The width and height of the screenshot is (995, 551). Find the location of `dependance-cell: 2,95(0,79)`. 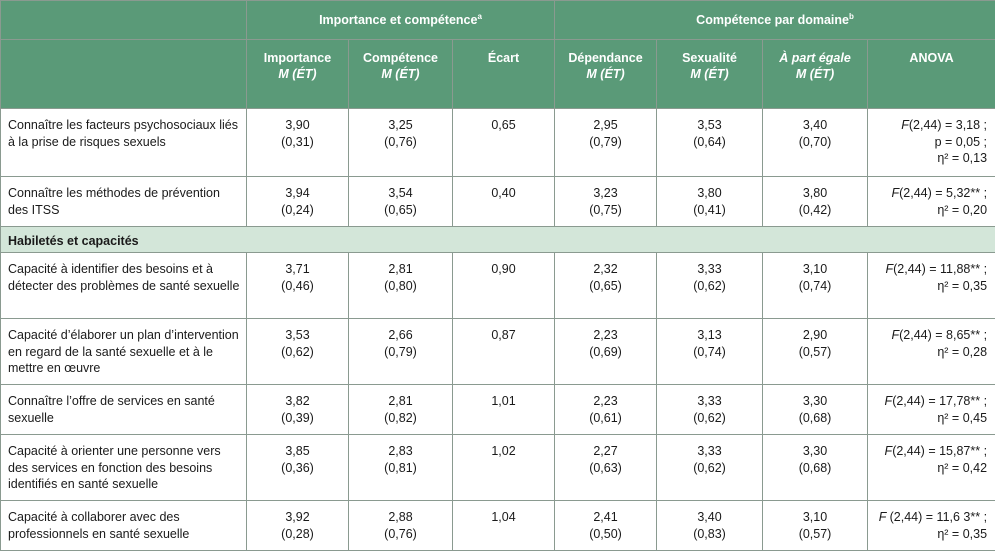

dependance-cell: 2,95(0,79) is located at coordinates (606, 143).